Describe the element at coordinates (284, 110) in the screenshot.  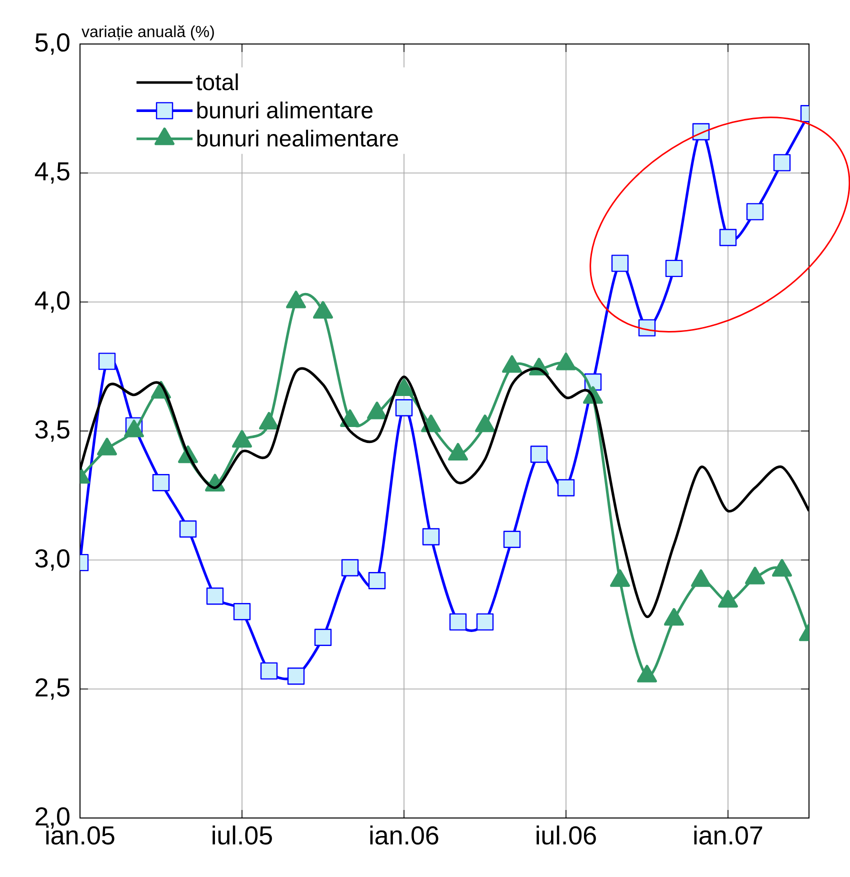
I see `legend-label: bunuri alimentare` at that location.